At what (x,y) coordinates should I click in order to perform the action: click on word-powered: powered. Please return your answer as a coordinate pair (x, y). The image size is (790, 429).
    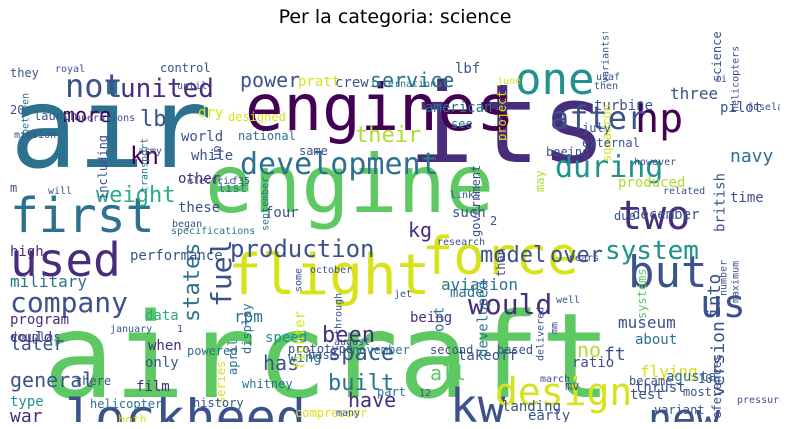
    Looking at the image, I should click on (212, 351).